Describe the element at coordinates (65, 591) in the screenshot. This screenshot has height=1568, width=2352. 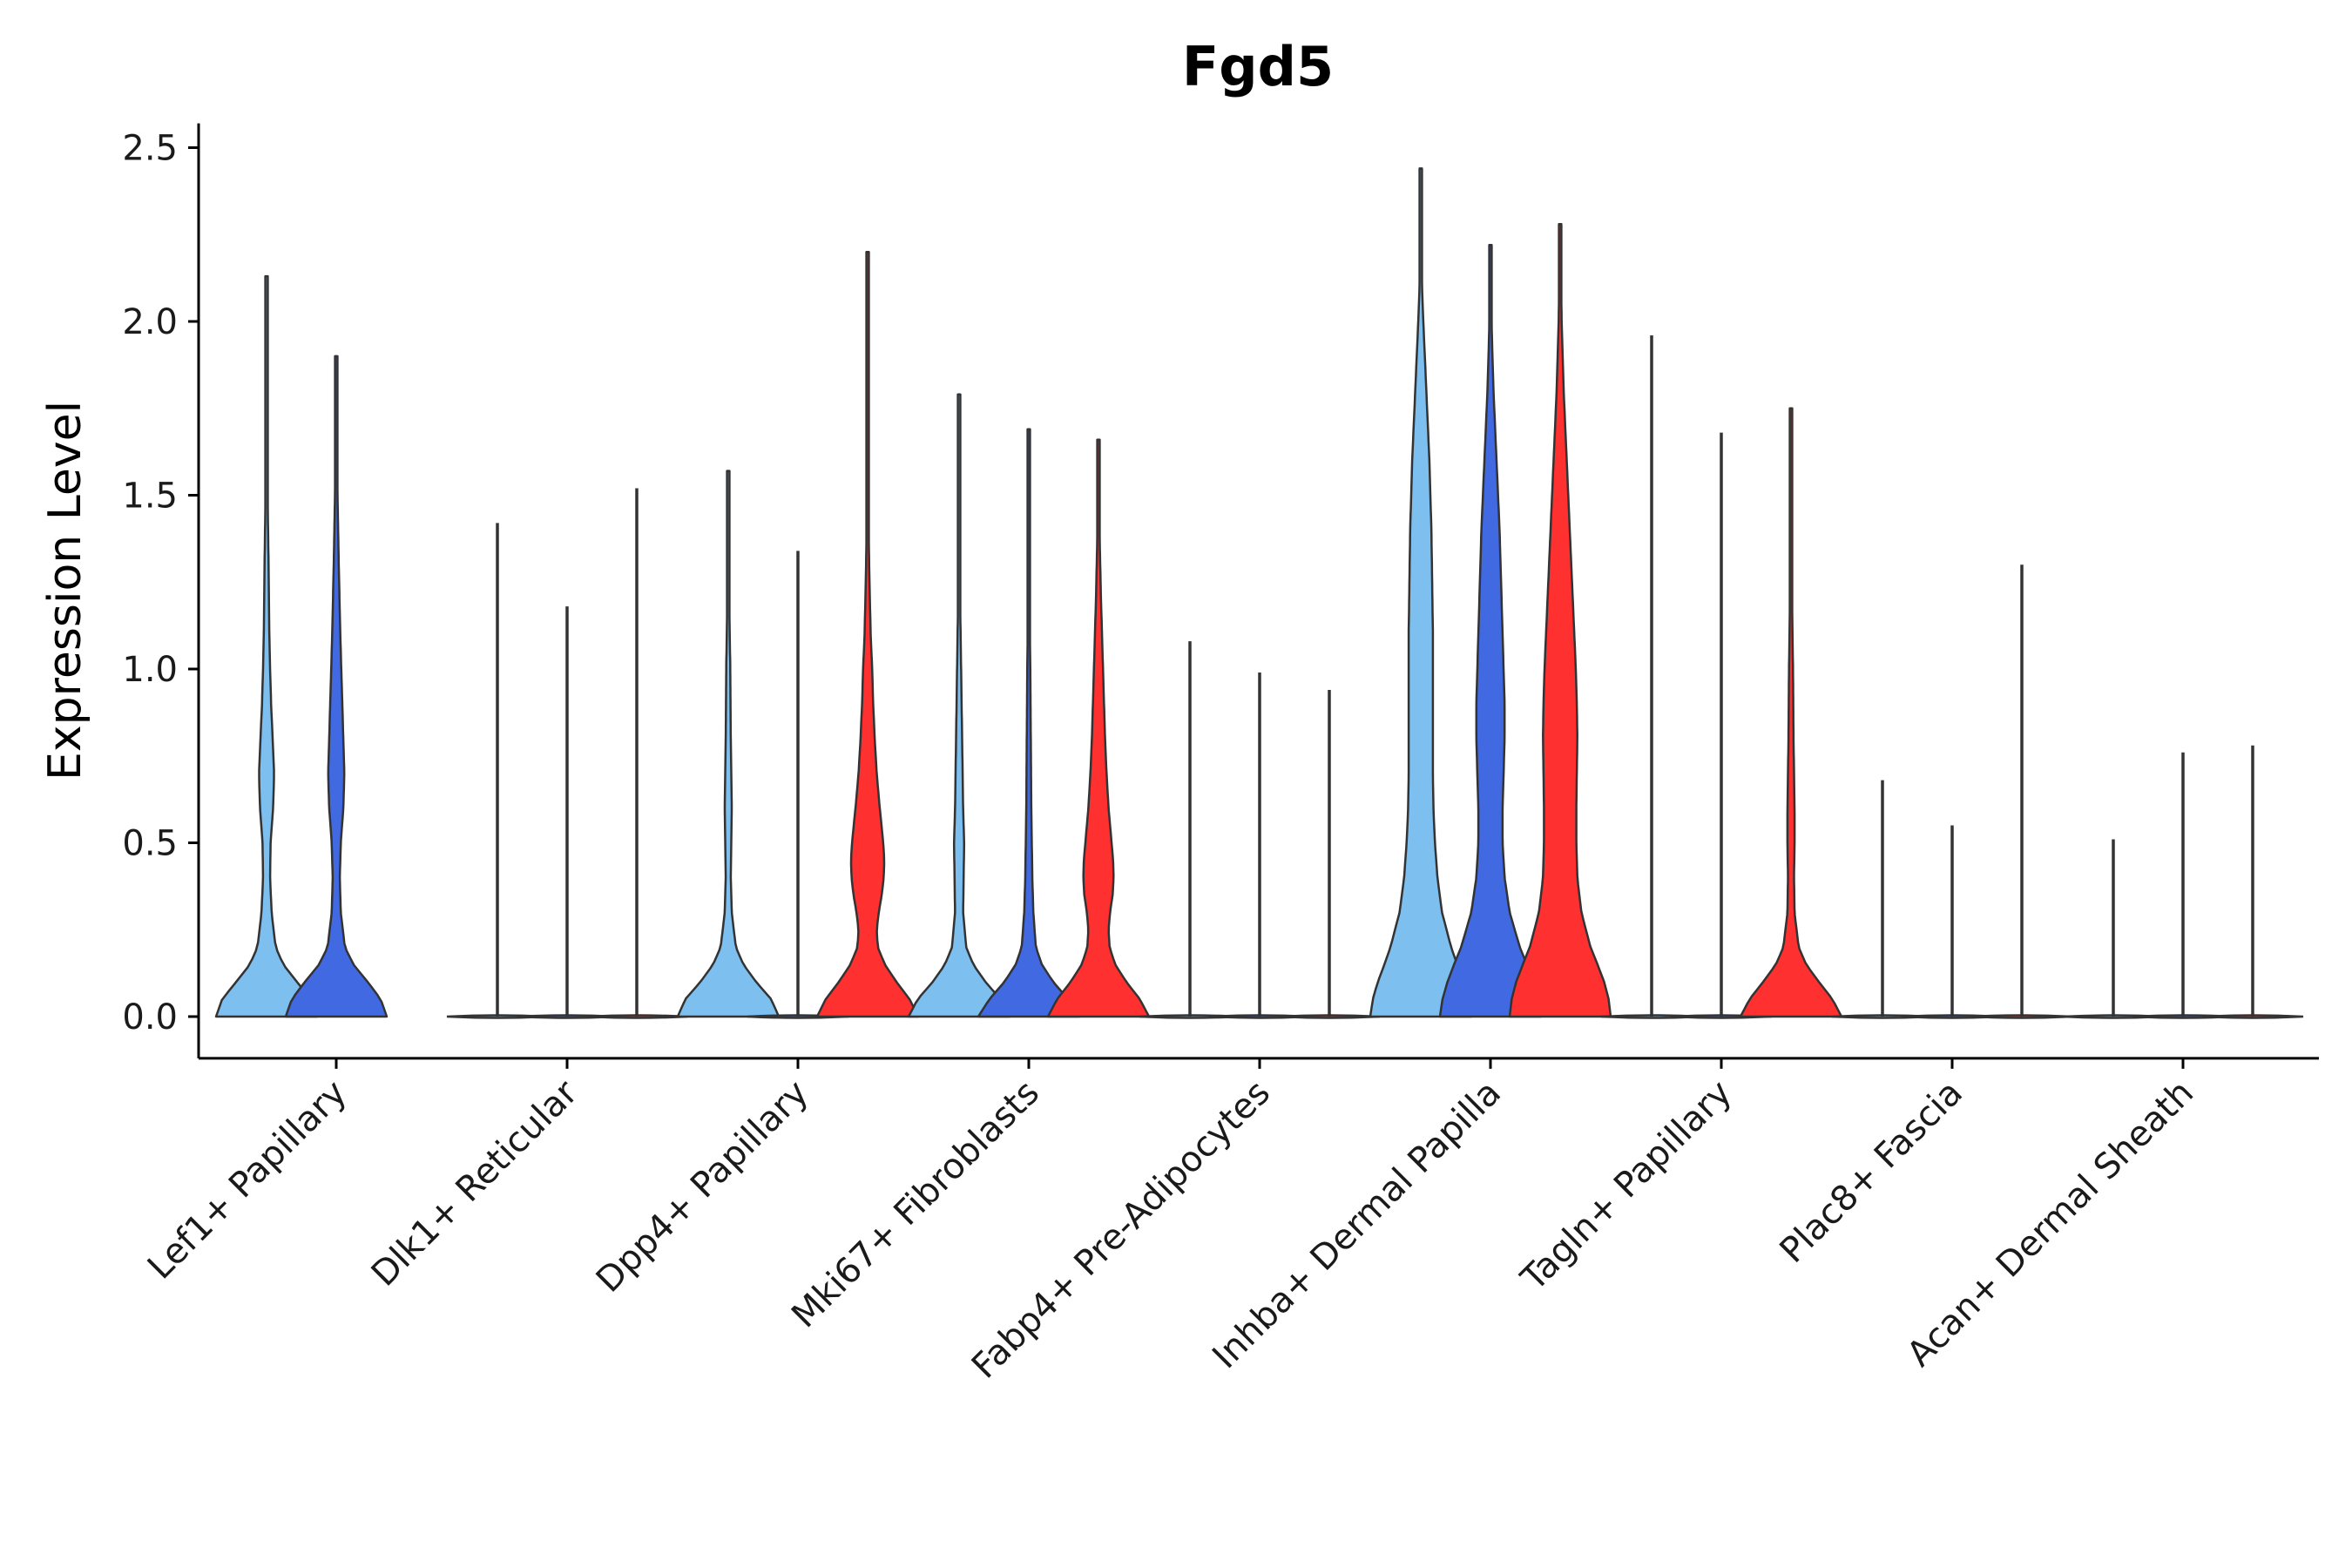
I see `y-axis-title: Expression Level` at that location.